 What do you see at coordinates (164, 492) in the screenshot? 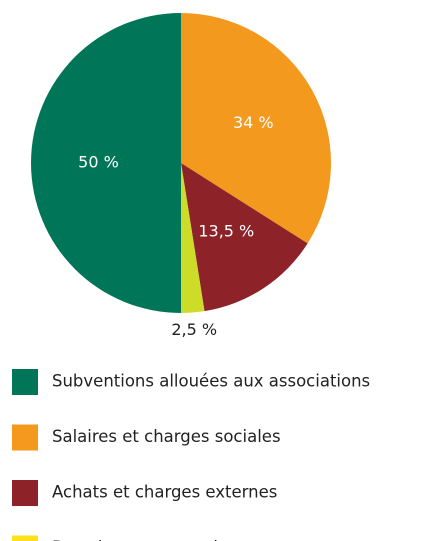
I see `legend-label: Achats et charges externes` at bounding box center [164, 492].